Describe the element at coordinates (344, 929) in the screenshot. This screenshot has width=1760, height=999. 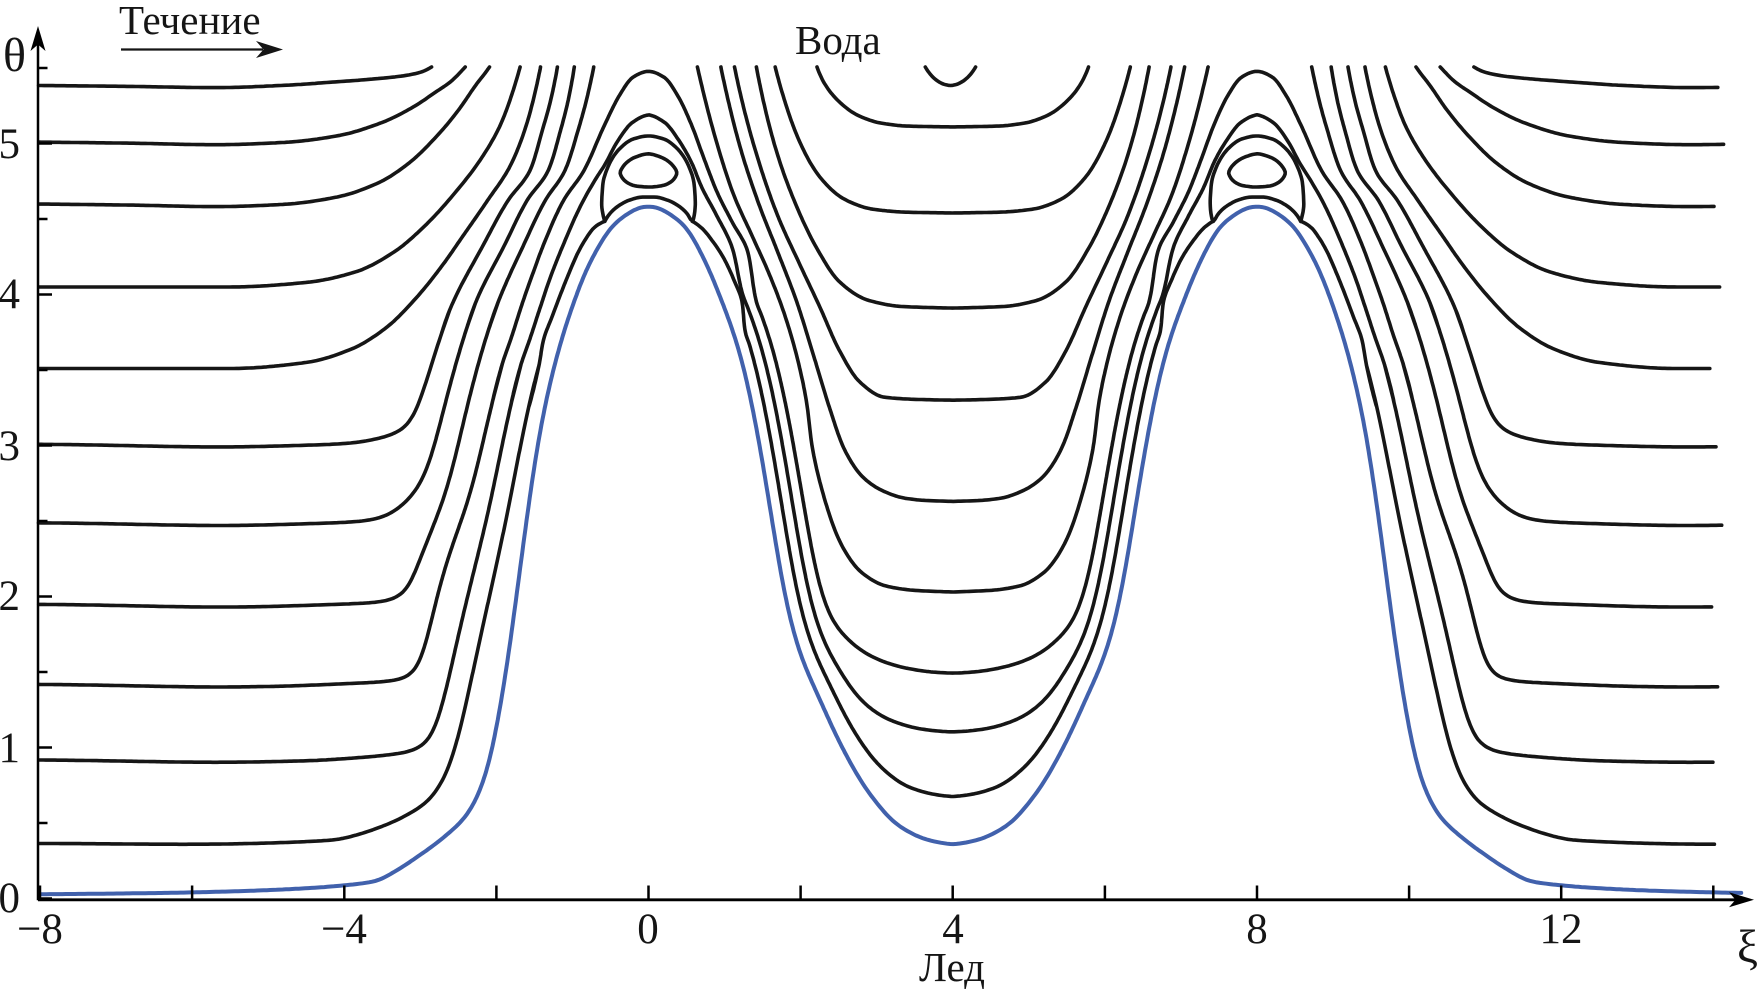
I see `svg-text: −4` at that location.